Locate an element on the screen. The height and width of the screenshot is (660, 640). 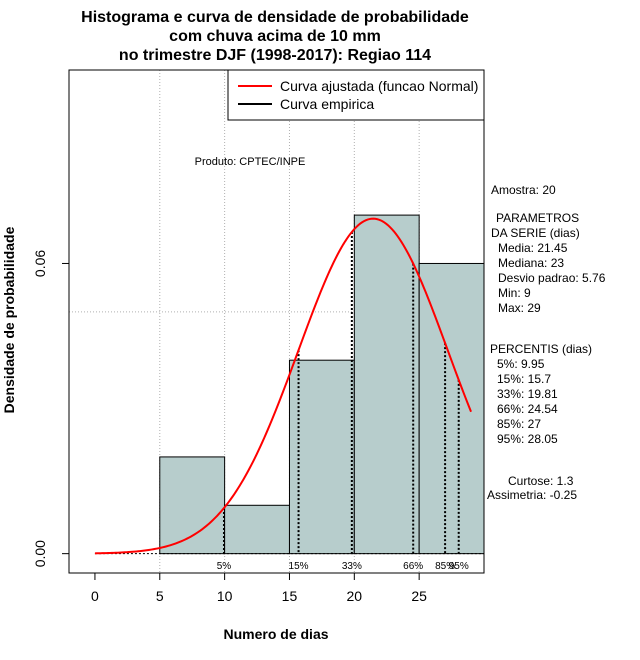
x-tick-label: 0 is located at coordinates (95, 596).